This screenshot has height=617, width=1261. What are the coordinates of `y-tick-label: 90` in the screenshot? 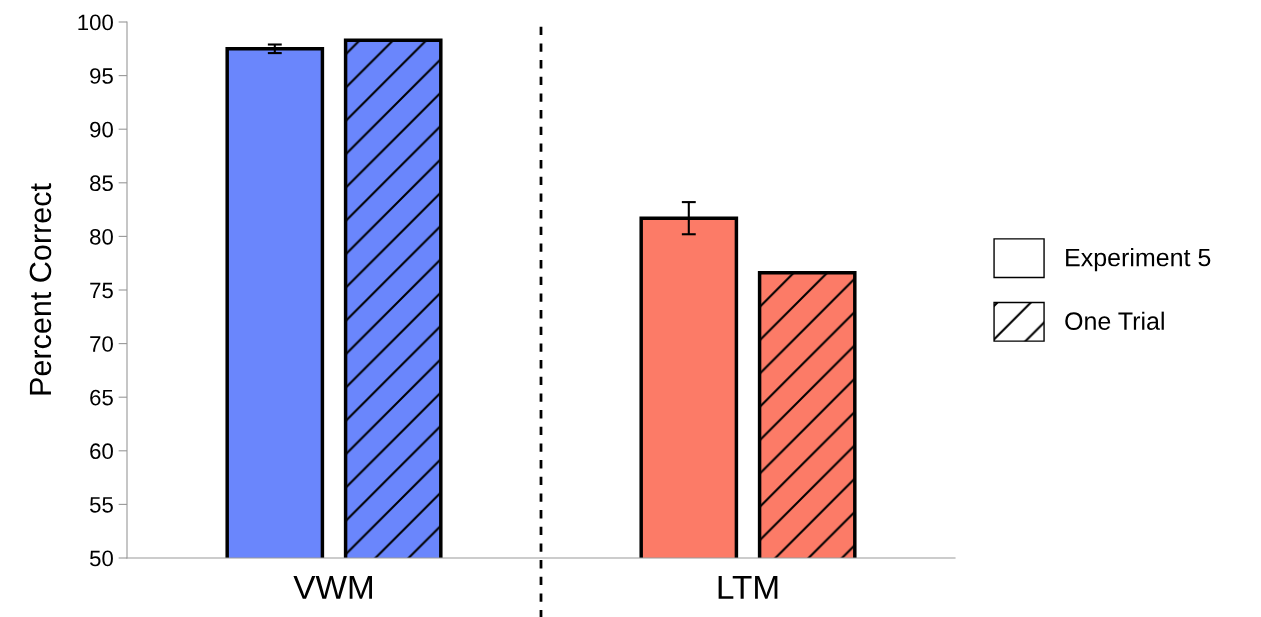 It's located at (101, 129).